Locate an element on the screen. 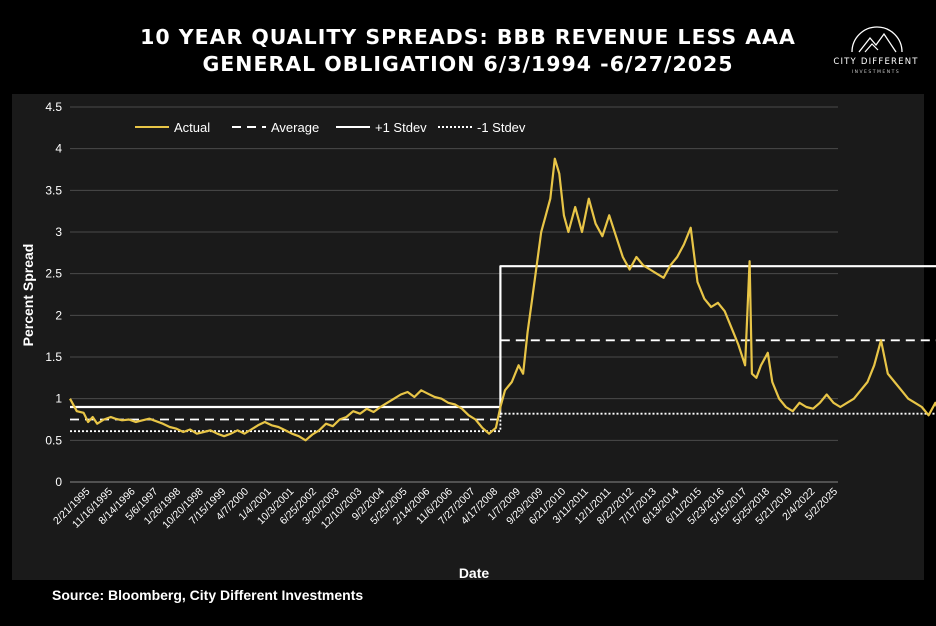 The height and width of the screenshot is (626, 936). y-tick-label: 0.5 is located at coordinates (53, 440).